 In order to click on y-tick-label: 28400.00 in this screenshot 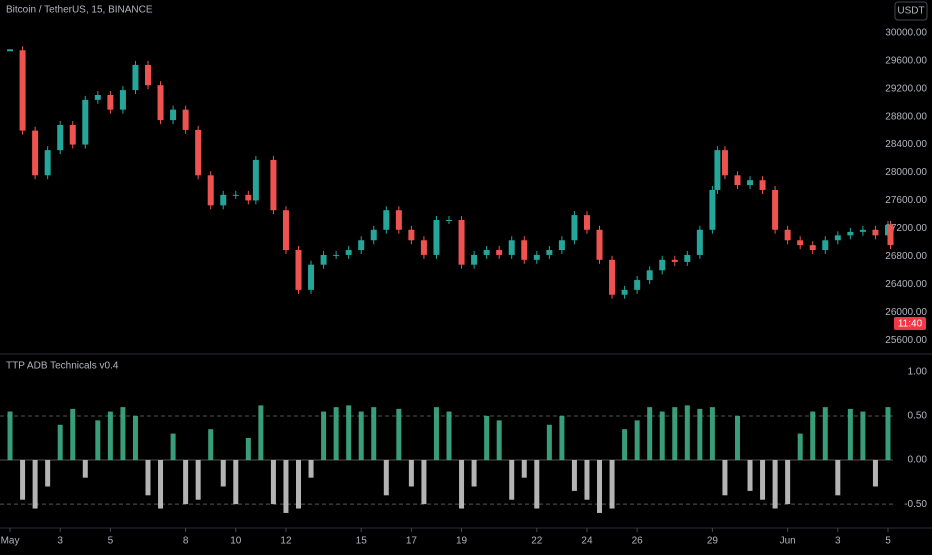, I will do `click(906, 144)`.